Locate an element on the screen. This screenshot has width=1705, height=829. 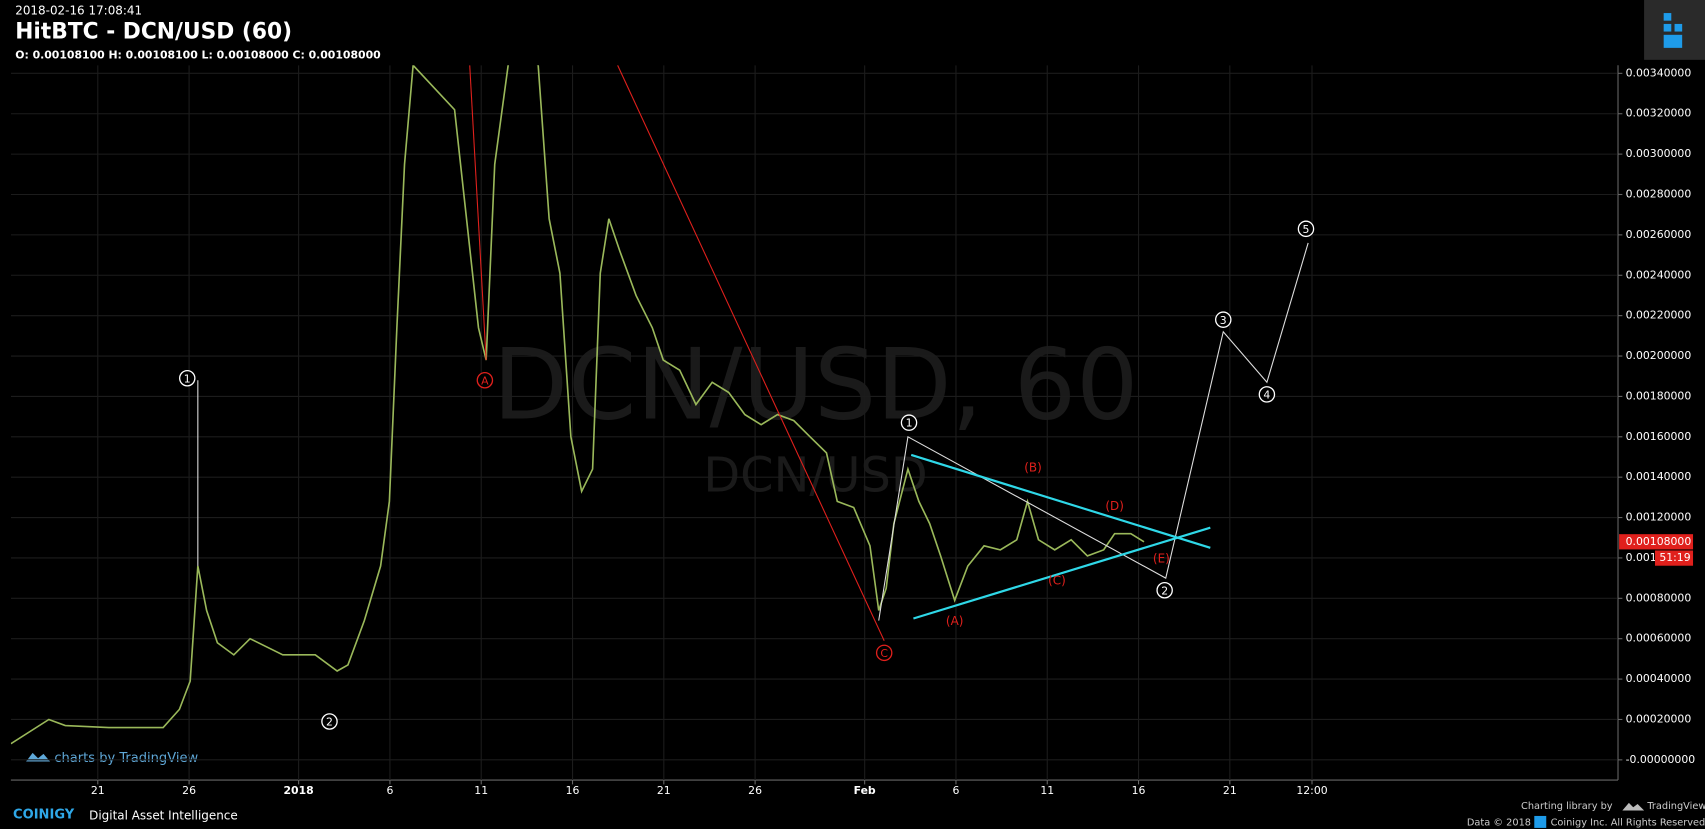
y-tick-label: 0.00180000 is located at coordinates (1659, 395).